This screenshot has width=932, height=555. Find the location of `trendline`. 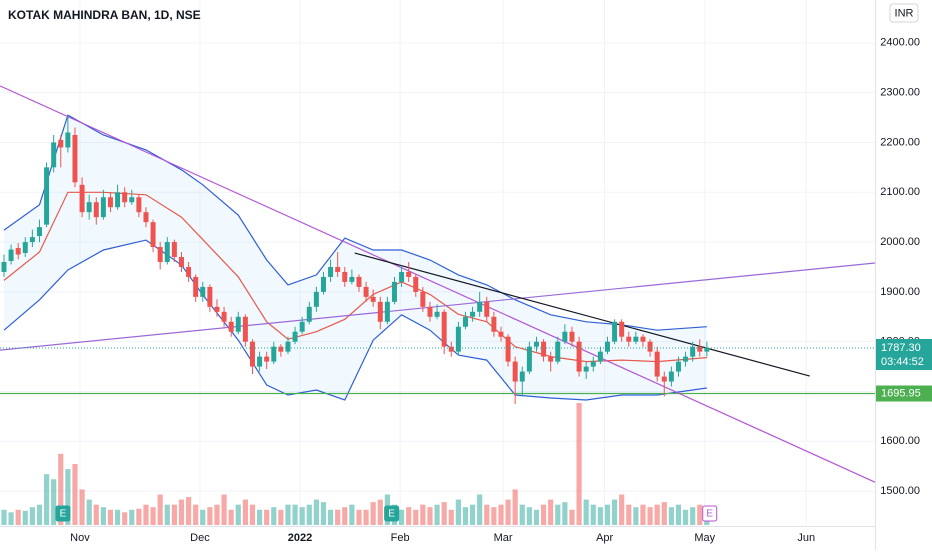

trendline is located at coordinates (582, 314).